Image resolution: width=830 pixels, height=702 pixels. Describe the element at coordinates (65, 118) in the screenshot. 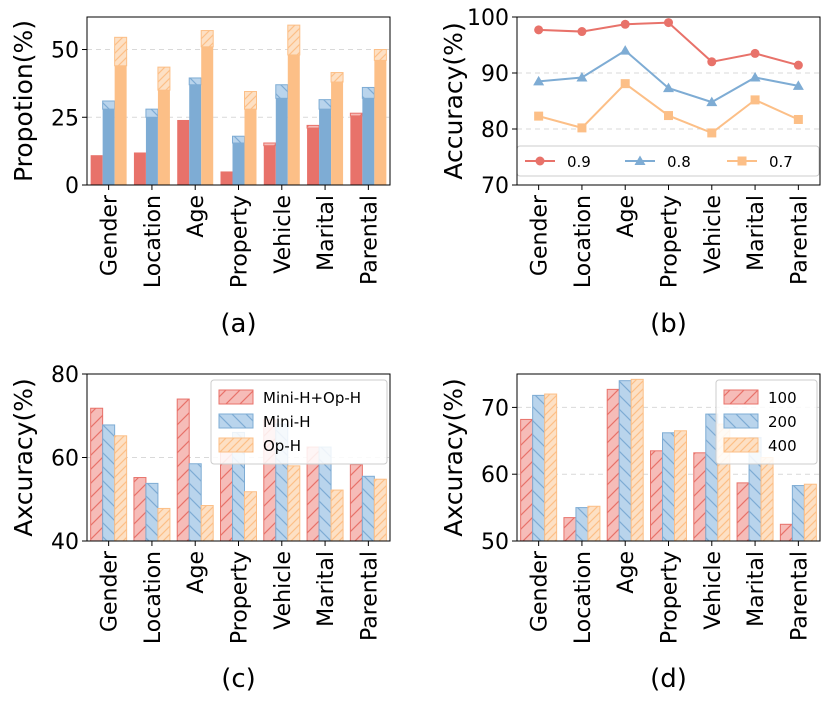

I see `y-tick-label: 25` at that location.